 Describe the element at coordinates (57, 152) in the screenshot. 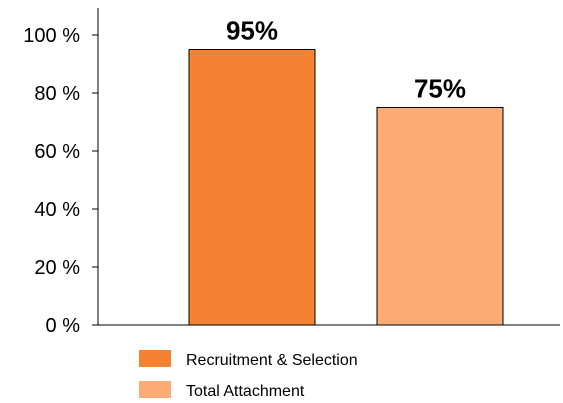

I see `y-tick-label: 60 %` at that location.